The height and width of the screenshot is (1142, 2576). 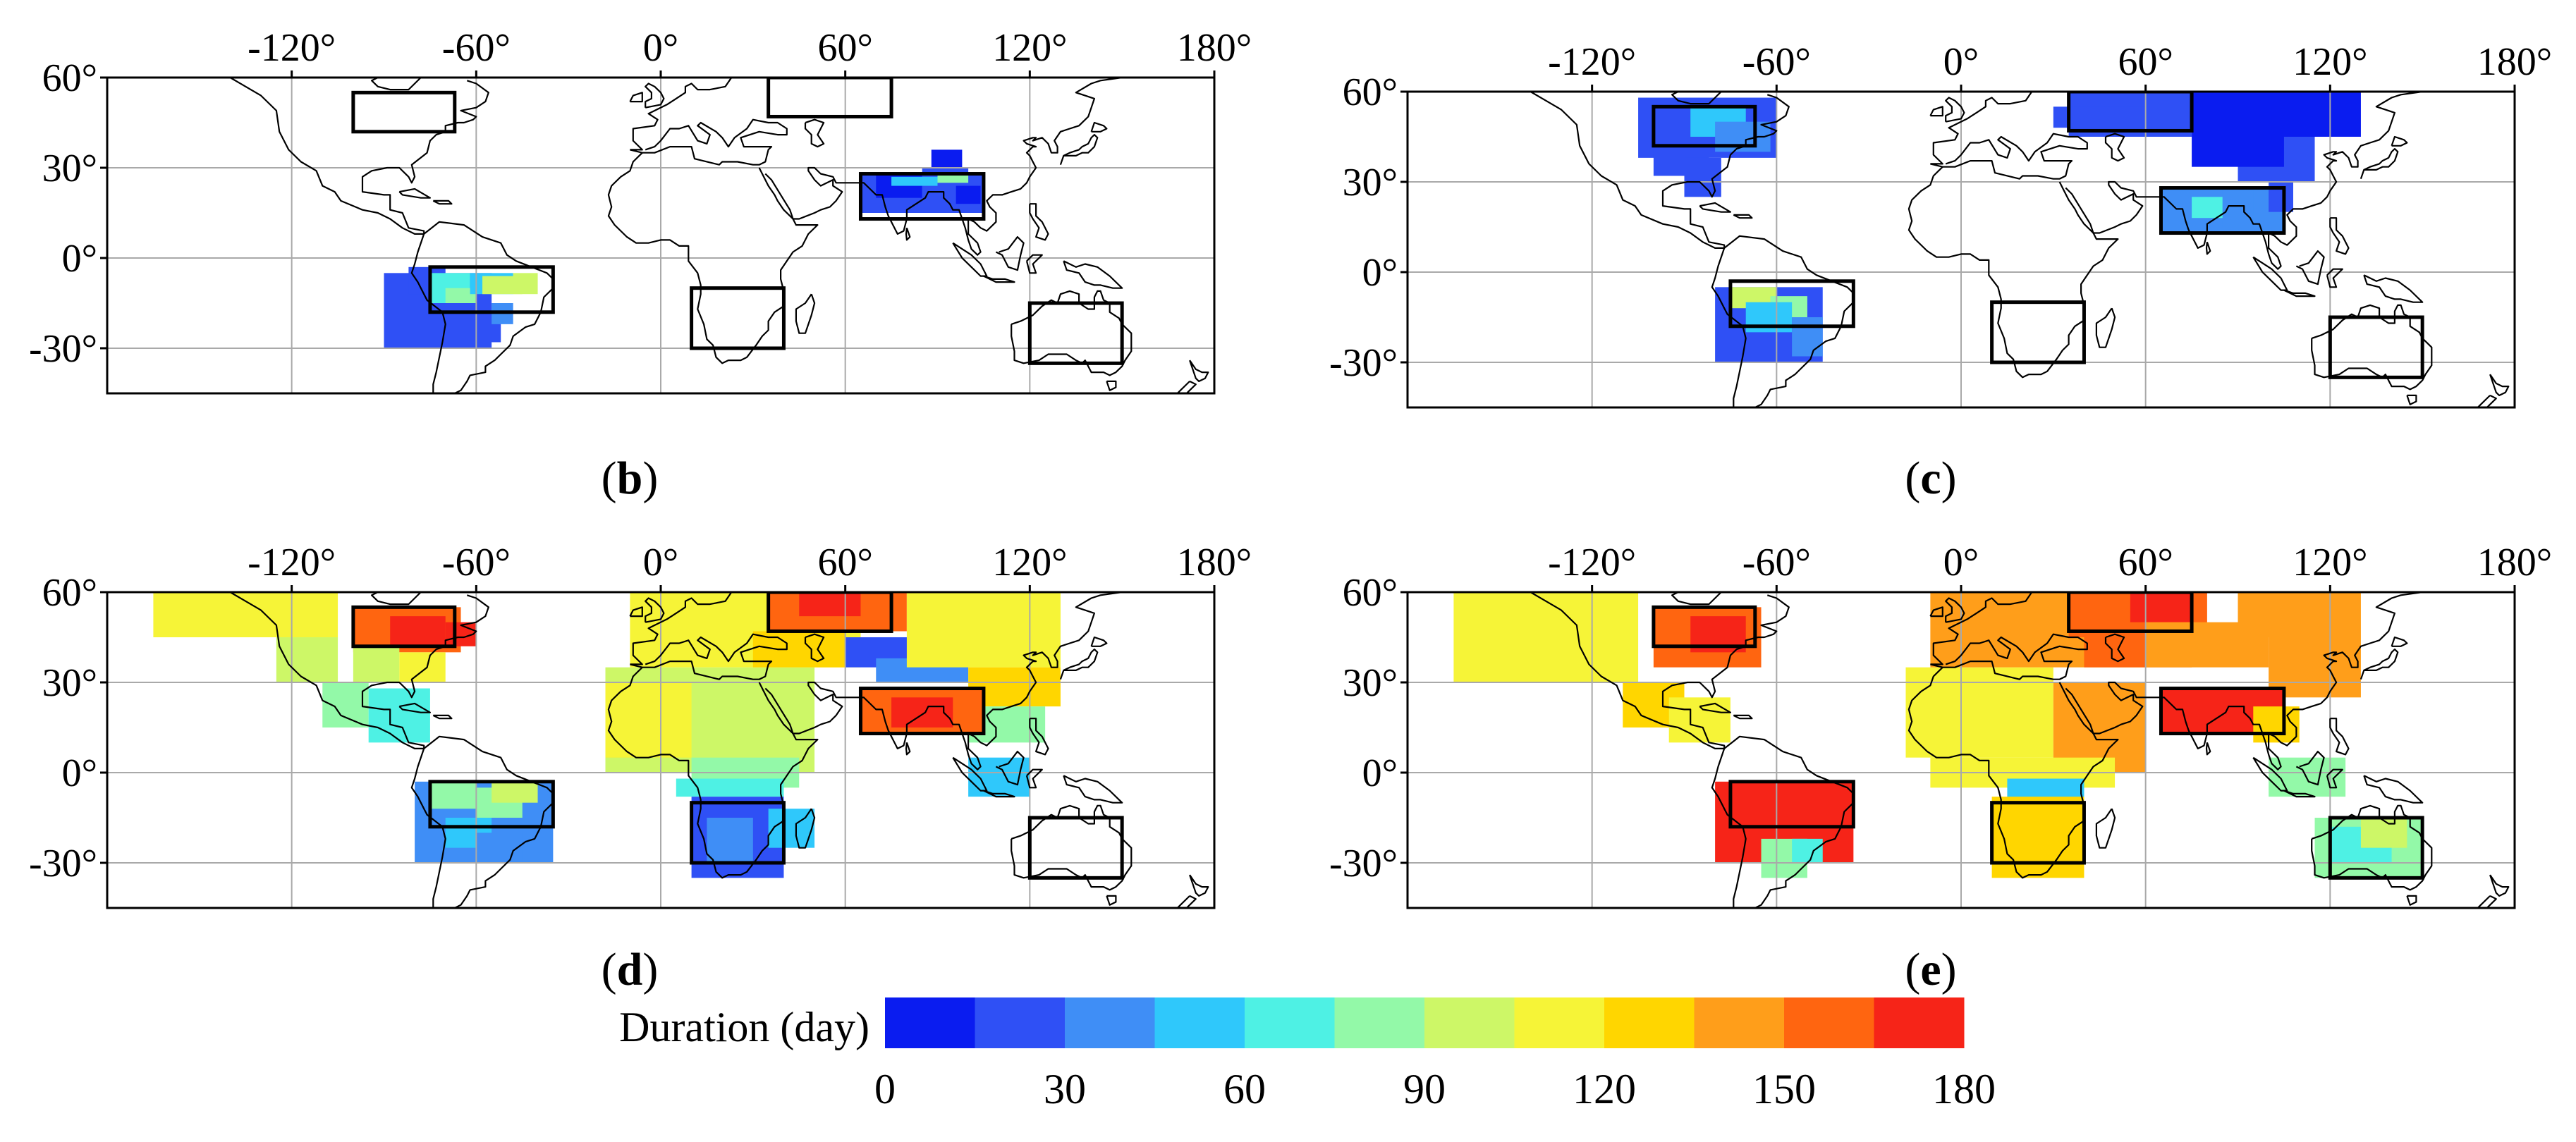 I want to click on panel-label-e: (e), so click(x=1931, y=969).